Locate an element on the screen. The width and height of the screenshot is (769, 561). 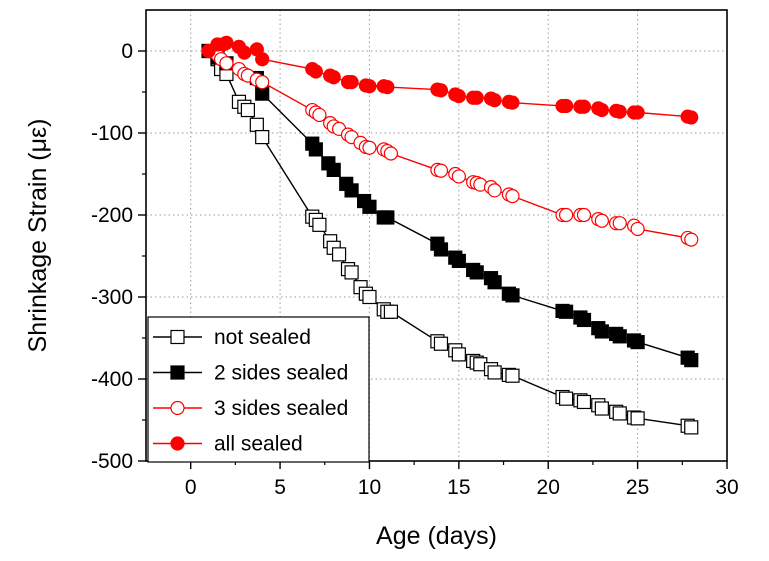
legend-label: 2 sides sealed is located at coordinates (281, 373).